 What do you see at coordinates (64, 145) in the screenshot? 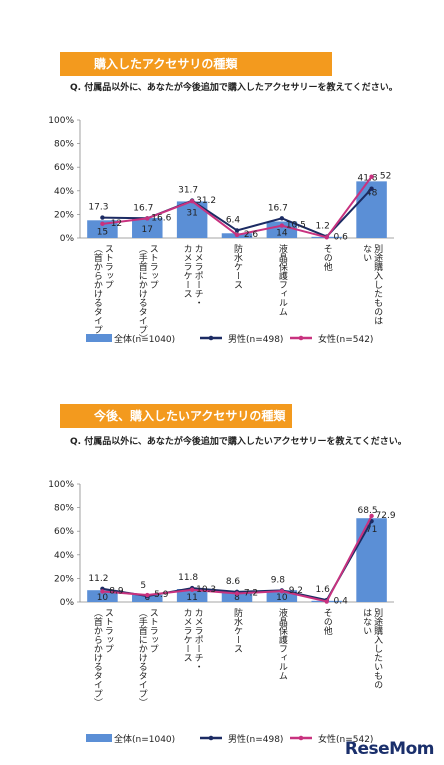
I see `y-tick-label: 80%` at bounding box center [64, 145].